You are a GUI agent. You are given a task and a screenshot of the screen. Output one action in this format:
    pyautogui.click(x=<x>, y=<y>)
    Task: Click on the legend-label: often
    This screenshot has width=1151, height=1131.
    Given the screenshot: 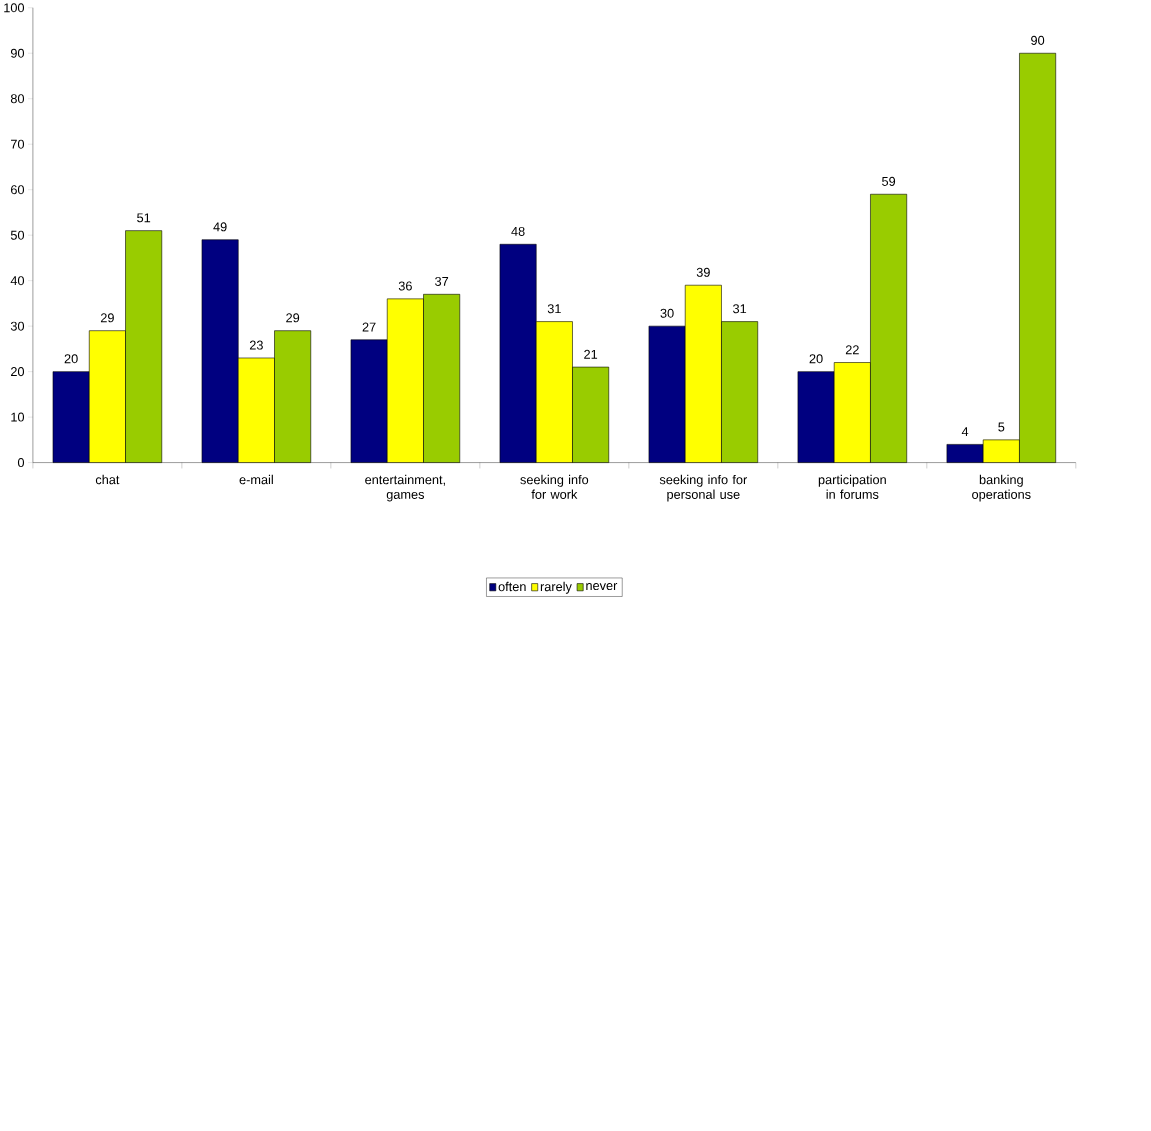 What is the action you would take?
    pyautogui.click(x=512, y=586)
    